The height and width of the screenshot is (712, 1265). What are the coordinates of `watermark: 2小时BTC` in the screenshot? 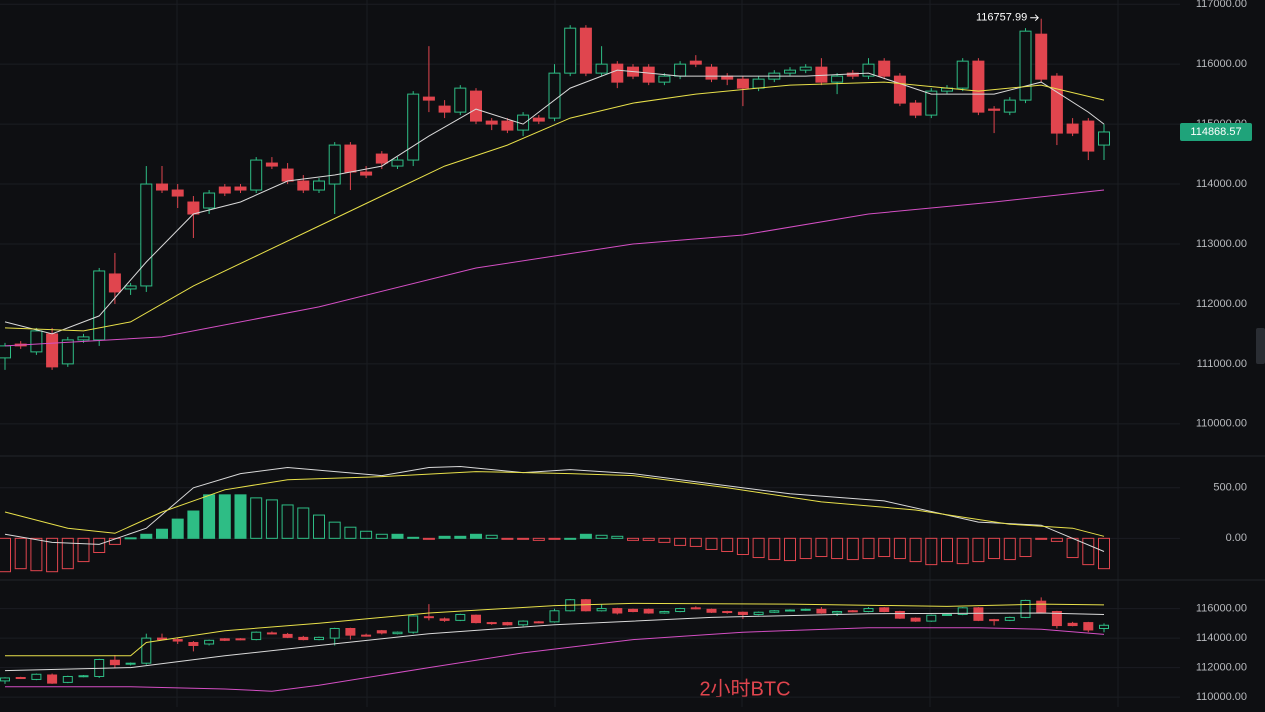 It's located at (744, 688).